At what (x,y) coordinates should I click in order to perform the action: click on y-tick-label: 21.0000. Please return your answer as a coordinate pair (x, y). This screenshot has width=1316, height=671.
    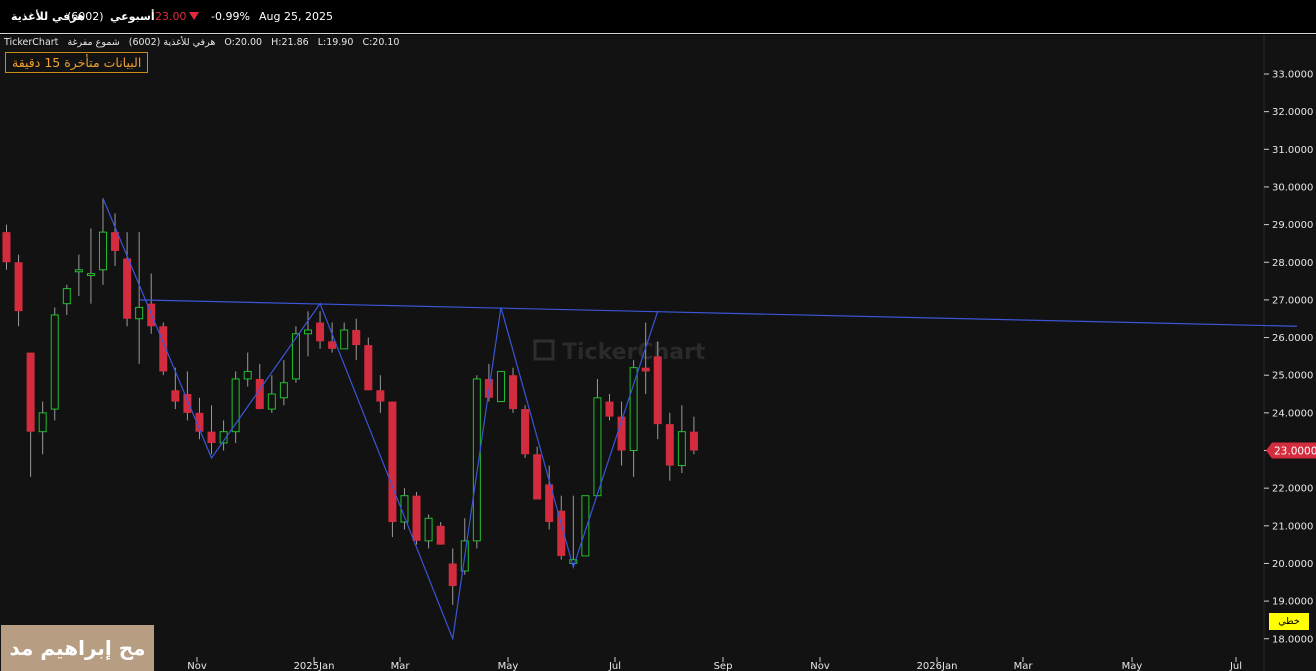
    Looking at the image, I should click on (1292, 526).